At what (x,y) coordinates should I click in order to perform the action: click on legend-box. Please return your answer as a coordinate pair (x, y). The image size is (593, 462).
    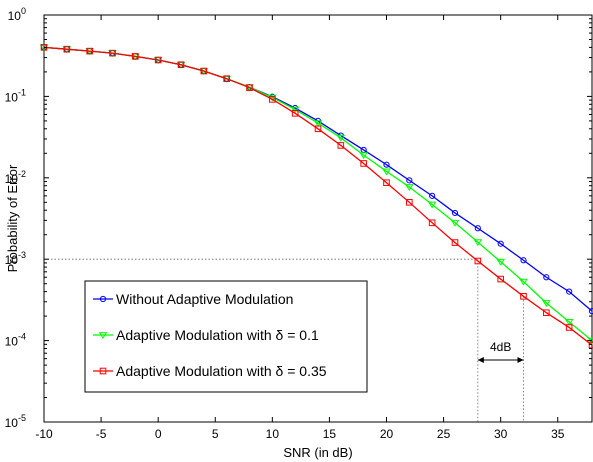
    Looking at the image, I should click on (226, 336).